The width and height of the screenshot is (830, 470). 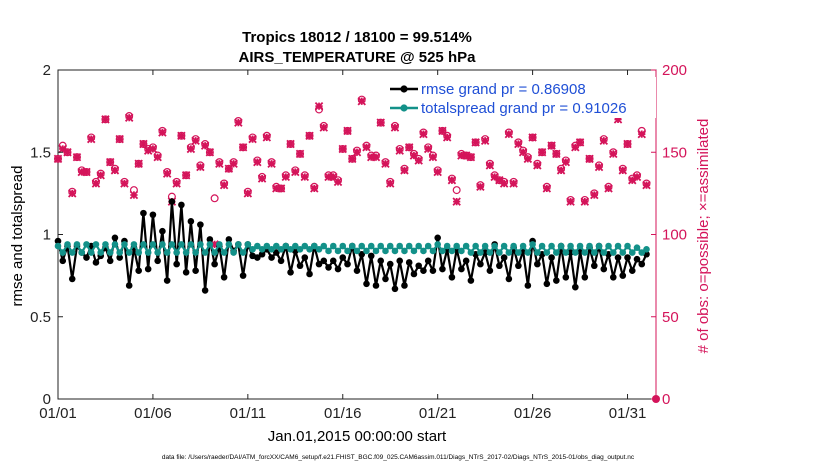 I want to click on x-tick-label: 01/01, so click(x=58, y=413).